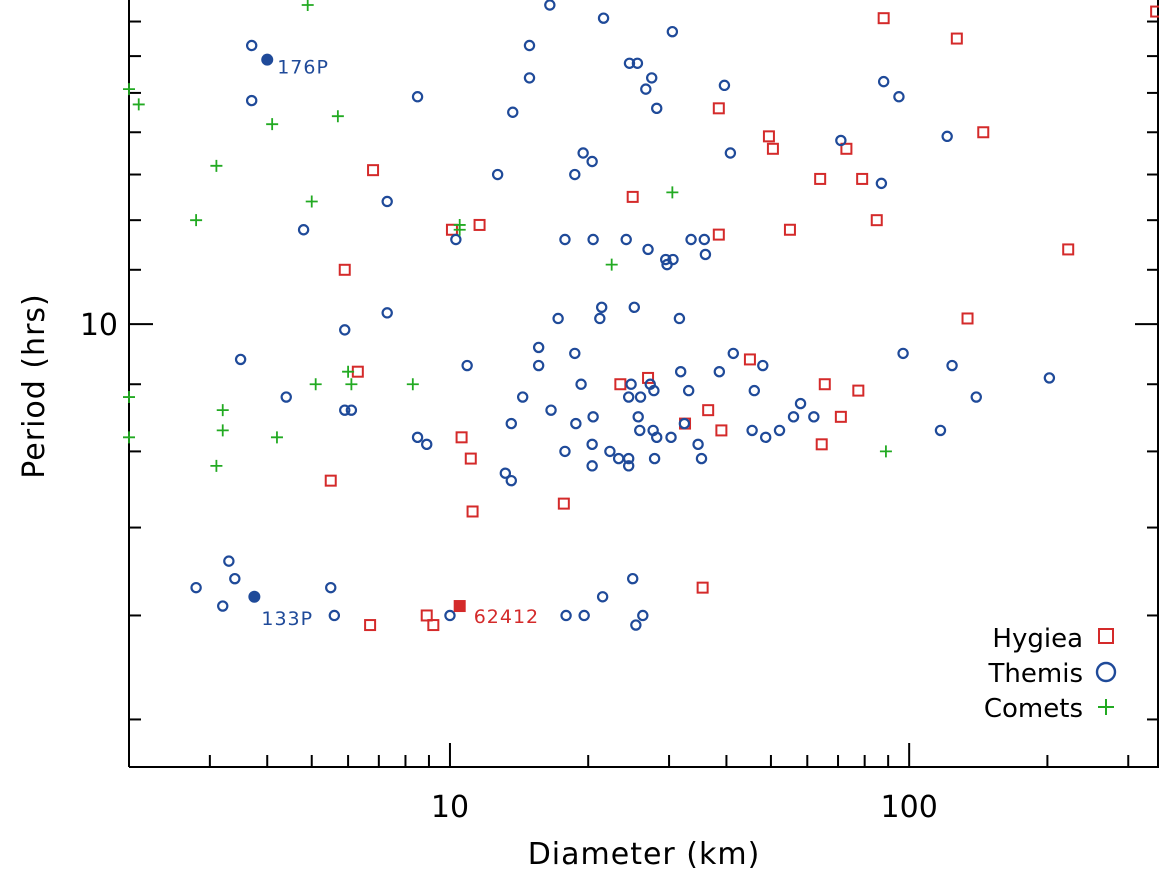  I want to click on x-axis-label: Diameter (km), so click(644, 854).